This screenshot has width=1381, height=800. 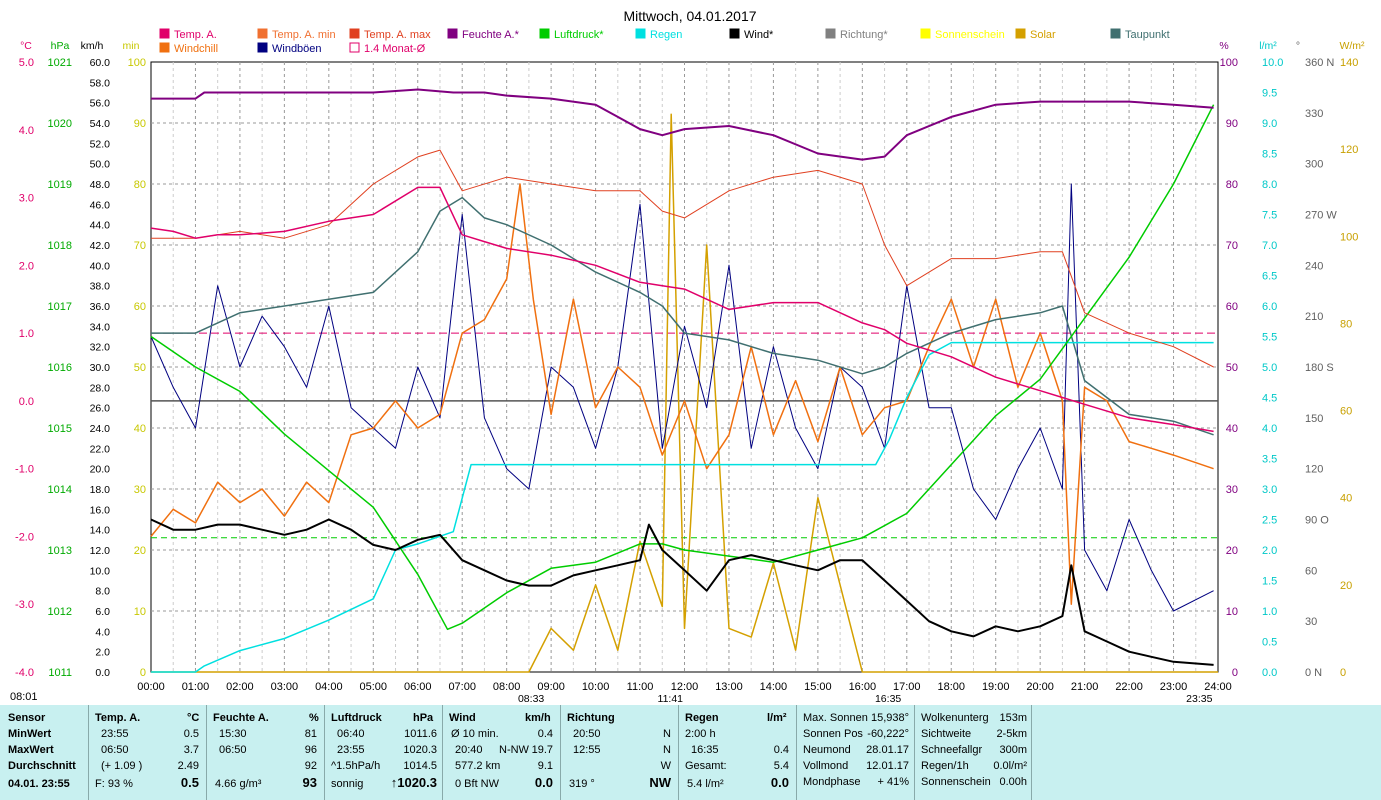 I want to click on astro-value: 12.01.17, so click(x=887, y=766).